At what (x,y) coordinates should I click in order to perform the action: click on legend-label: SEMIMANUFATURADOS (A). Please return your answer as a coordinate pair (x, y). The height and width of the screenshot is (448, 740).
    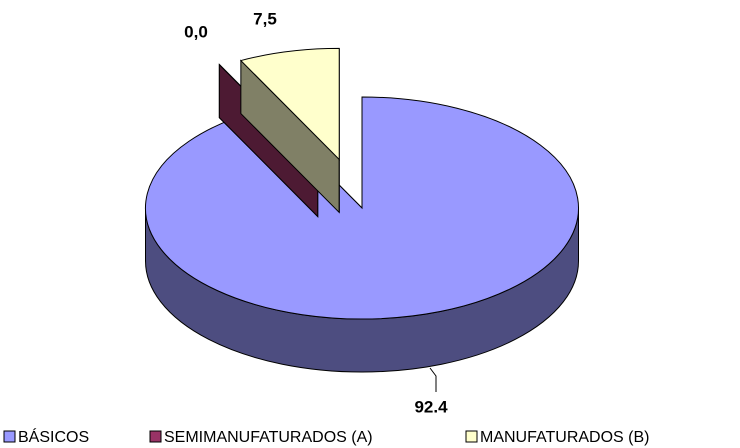
    Looking at the image, I should click on (268, 437).